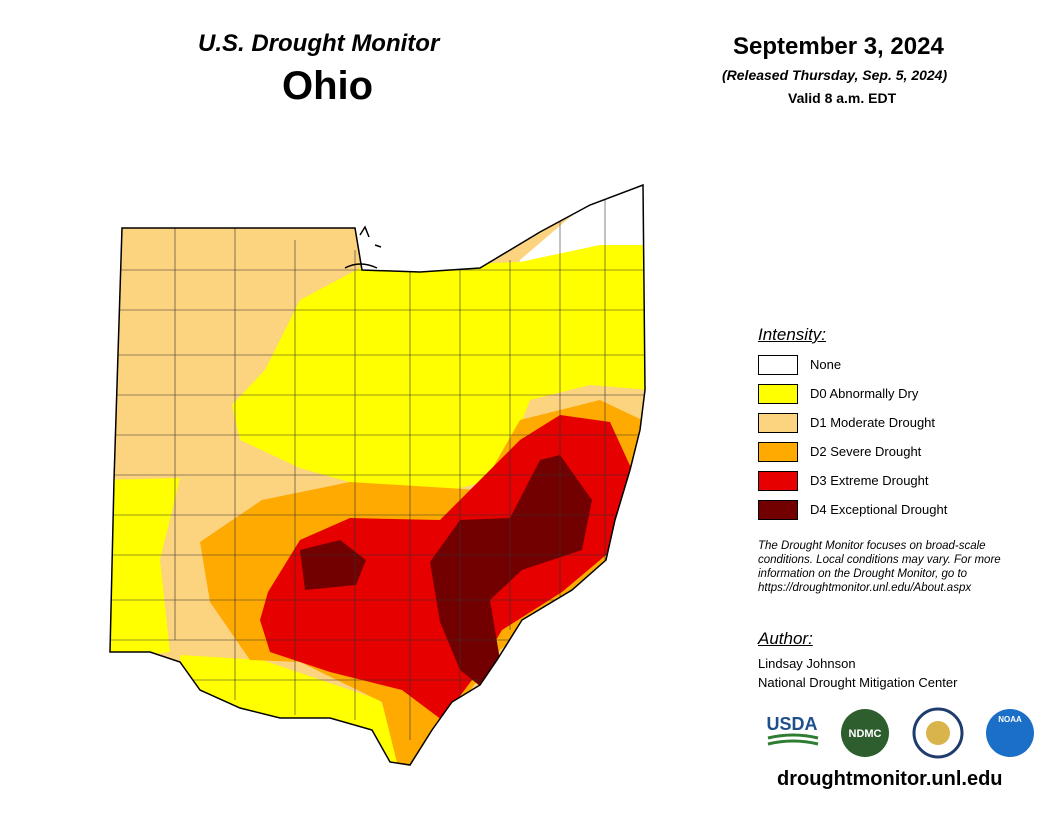  Describe the element at coordinates (873, 422) in the screenshot. I see `legend-label: D1 Moderate Drought` at that location.